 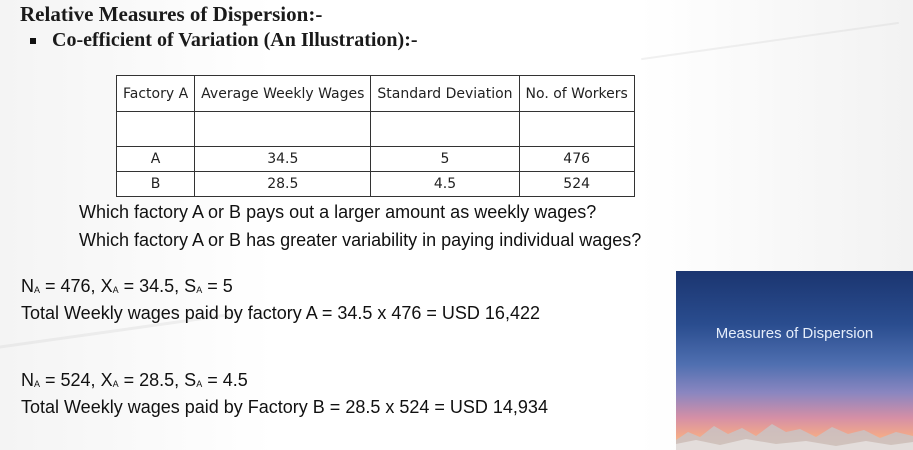 What do you see at coordinates (283, 159) in the screenshot?
I see `table-cell: 34.5` at bounding box center [283, 159].